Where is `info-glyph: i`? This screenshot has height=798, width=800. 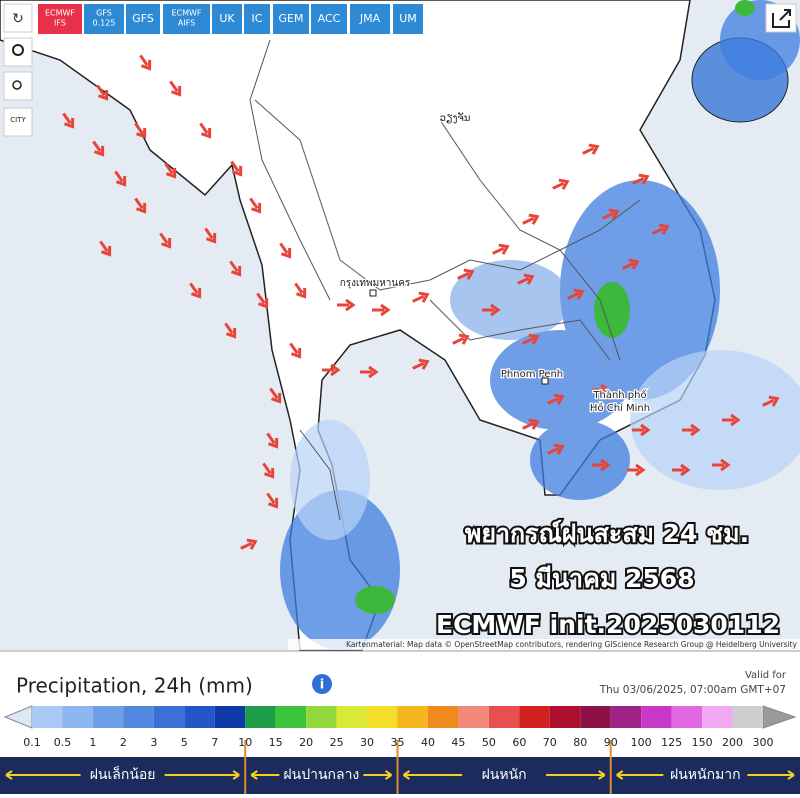
info-glyph: i is located at coordinates (322, 685).